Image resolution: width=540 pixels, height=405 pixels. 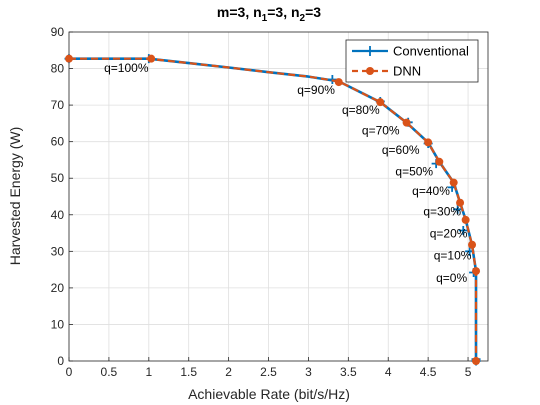 I want to click on legend-label-conventional: Conventional, so click(x=431, y=51).